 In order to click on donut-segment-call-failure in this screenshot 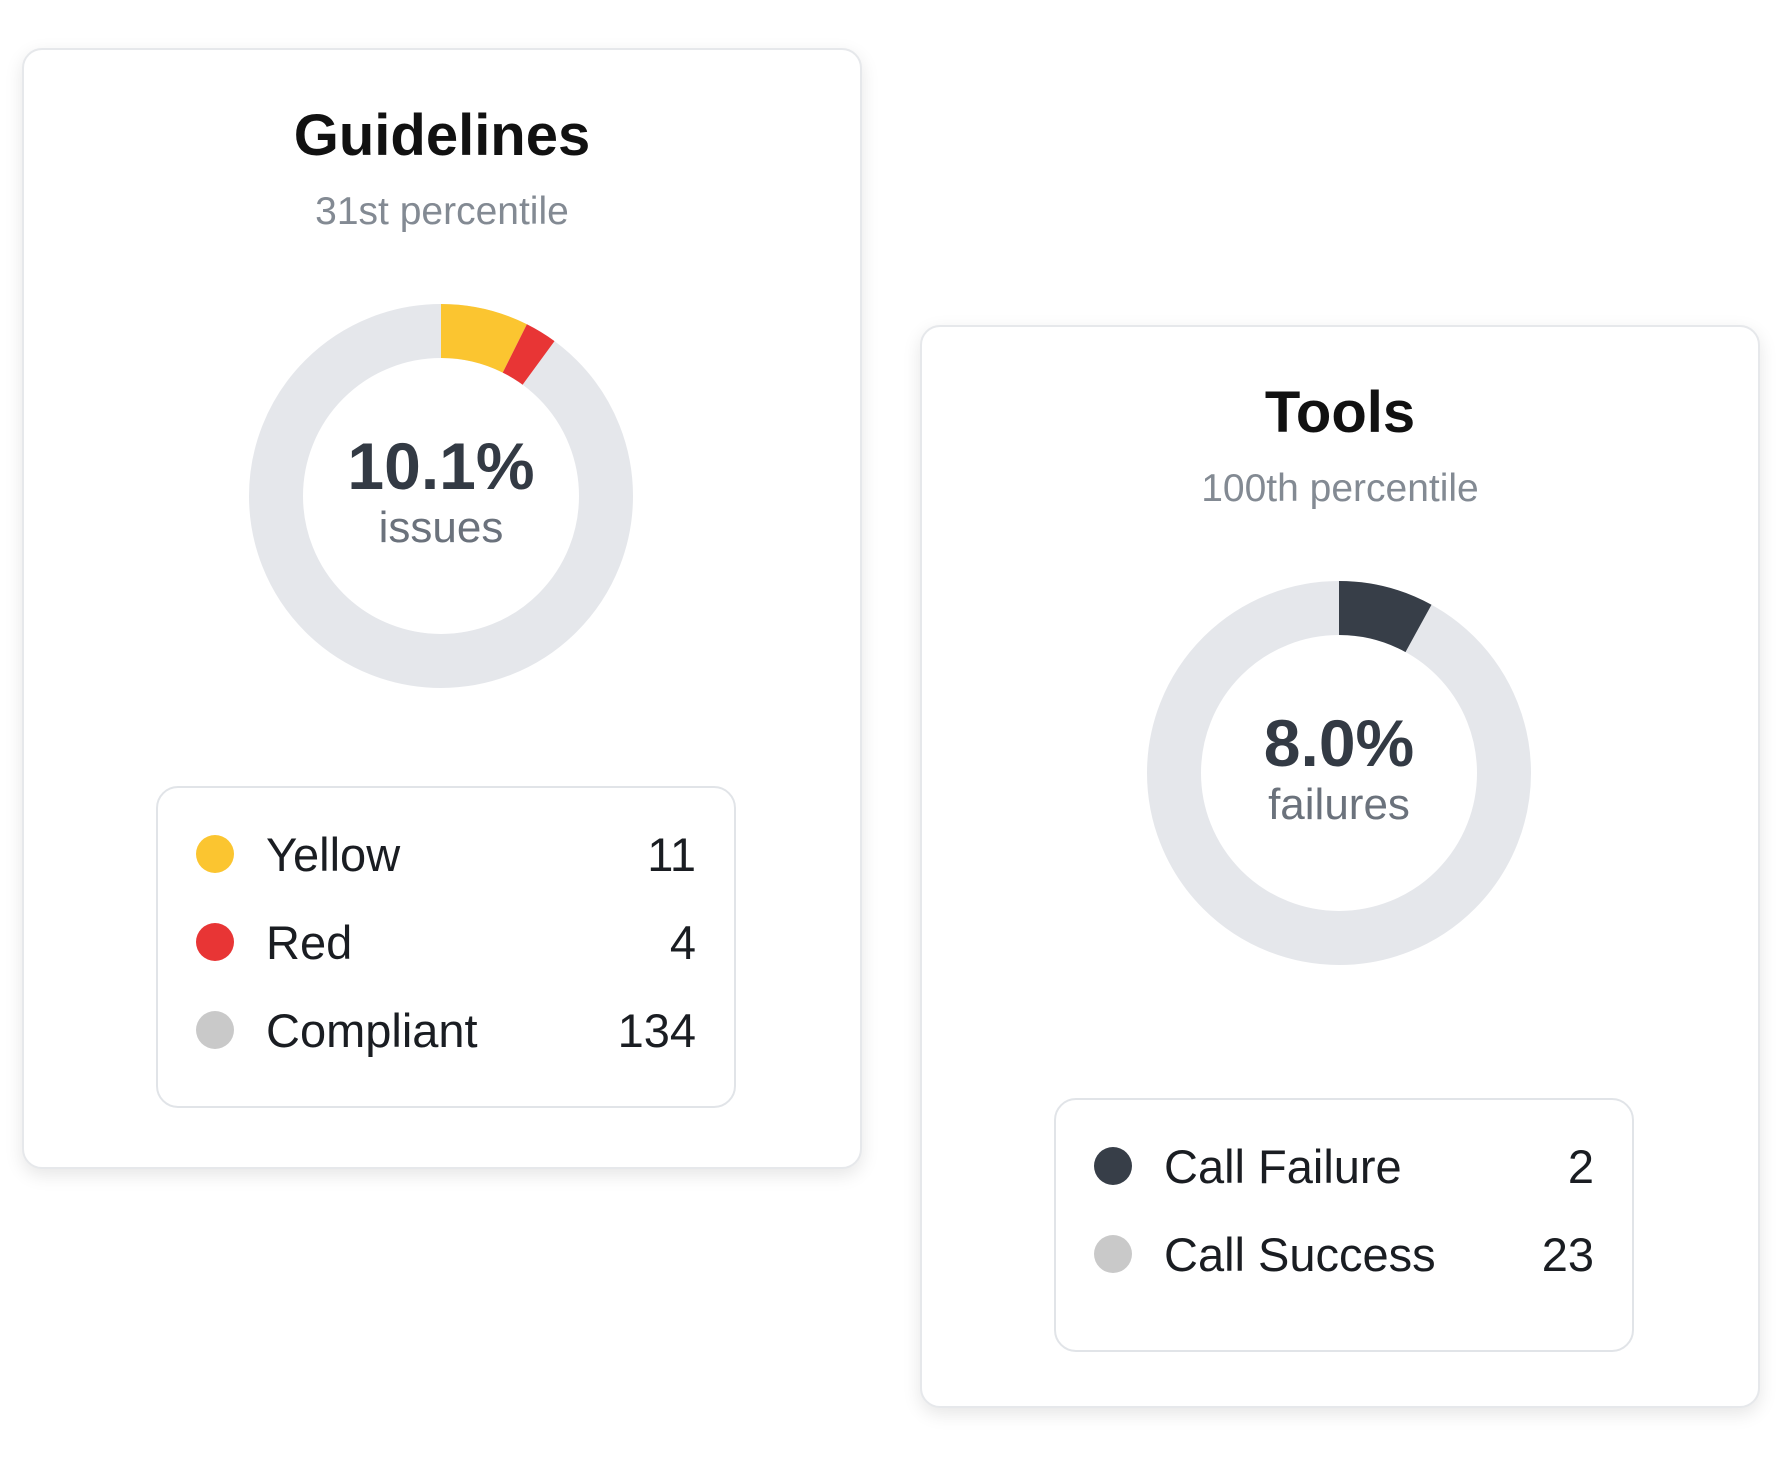, I will do `click(1385, 617)`.